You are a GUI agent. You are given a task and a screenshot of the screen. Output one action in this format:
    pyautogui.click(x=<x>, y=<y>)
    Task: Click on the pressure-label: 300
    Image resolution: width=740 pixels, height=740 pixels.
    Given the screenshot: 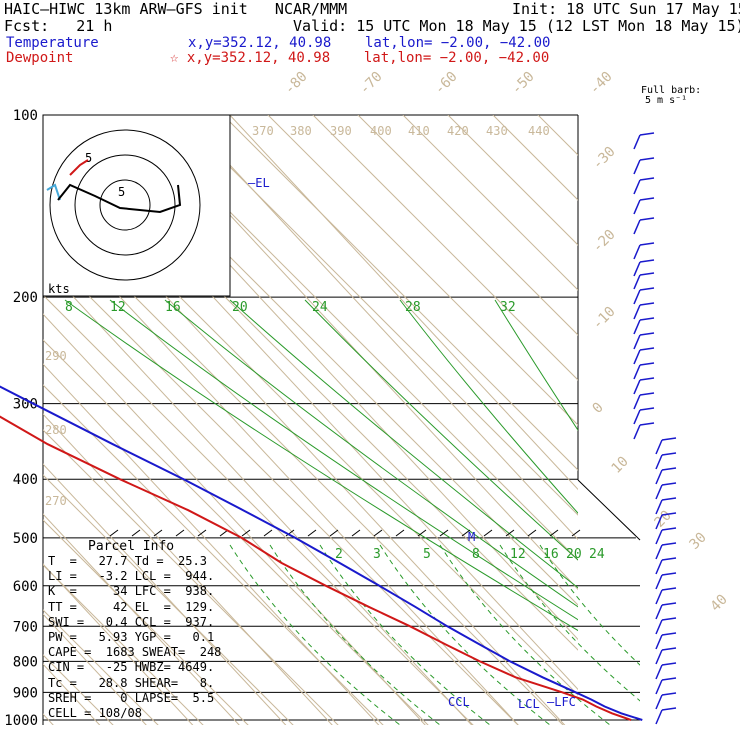 What is the action you would take?
    pyautogui.click(x=25, y=405)
    